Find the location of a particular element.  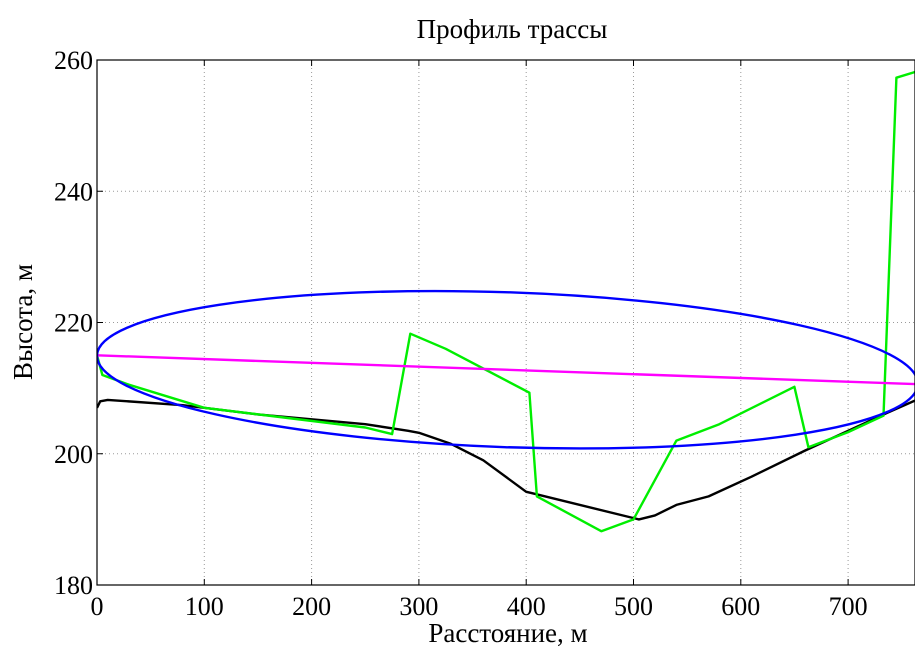

x-tick-label: 700 is located at coordinates (848, 606).